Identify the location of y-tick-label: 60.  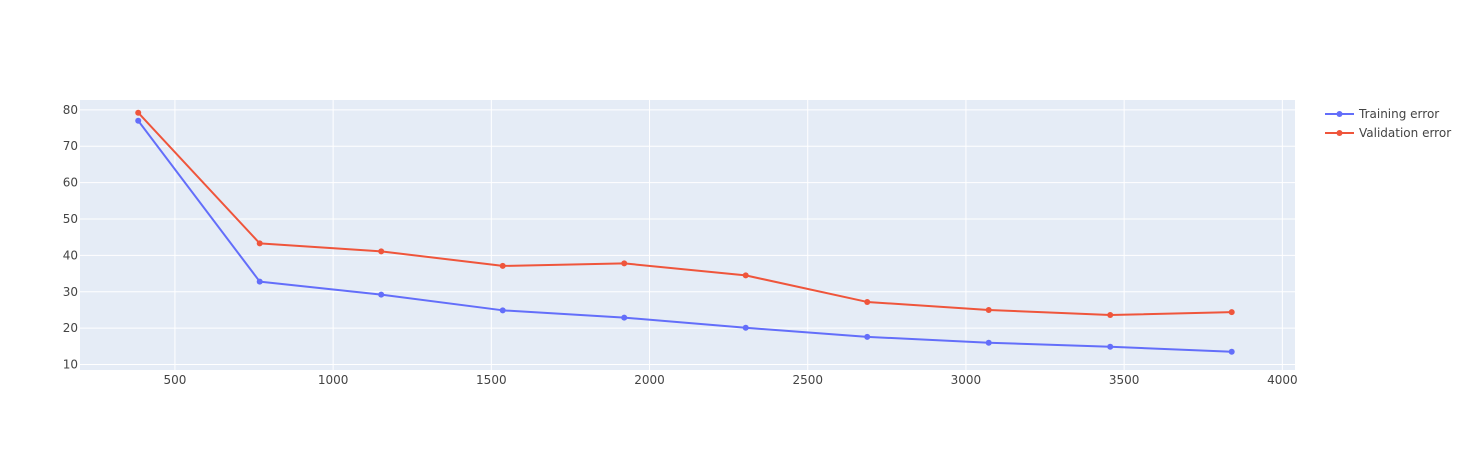
(70, 183).